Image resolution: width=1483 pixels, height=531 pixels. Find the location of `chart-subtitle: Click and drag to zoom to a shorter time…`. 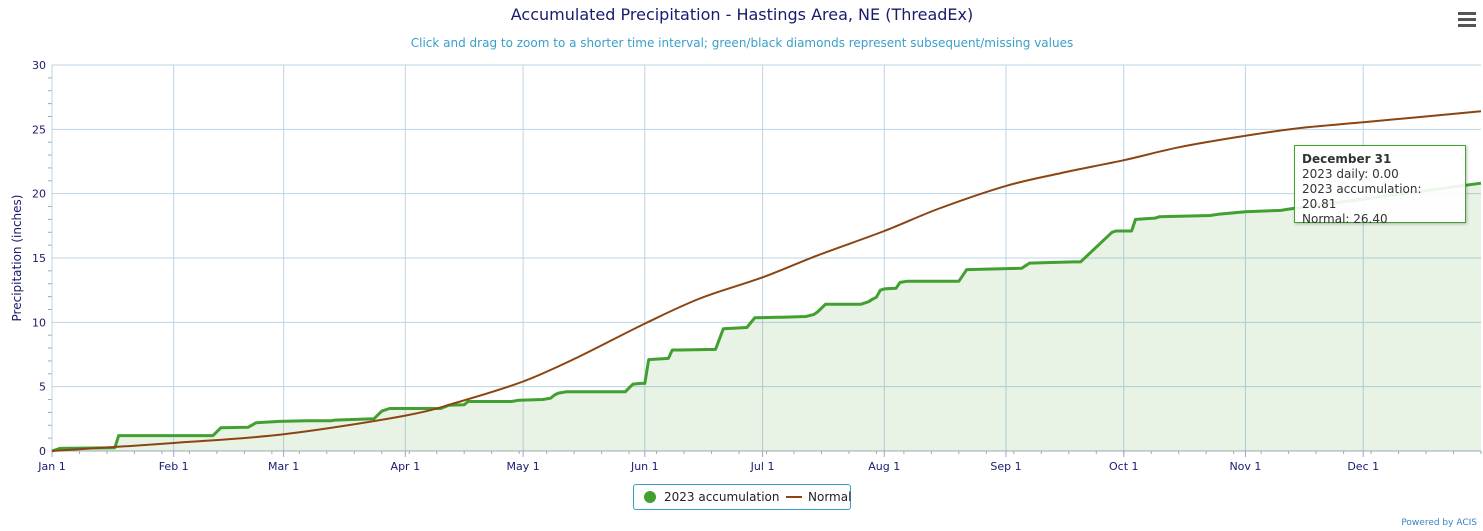

chart-subtitle: Click and drag to zoom to a shorter time… is located at coordinates (742, 43).